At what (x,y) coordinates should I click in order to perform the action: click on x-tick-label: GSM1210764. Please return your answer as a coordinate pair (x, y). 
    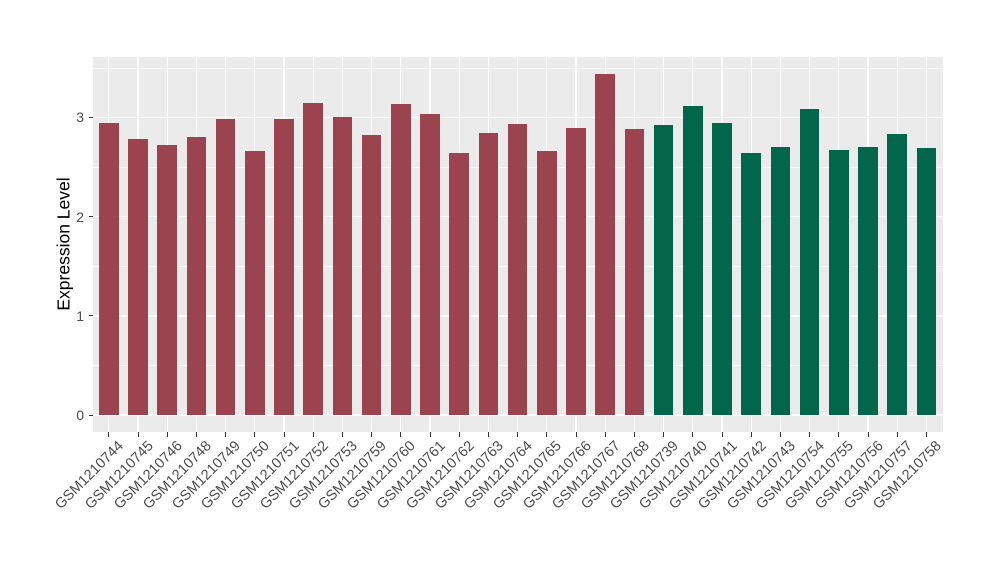
    Looking at the image, I should click on (498, 475).